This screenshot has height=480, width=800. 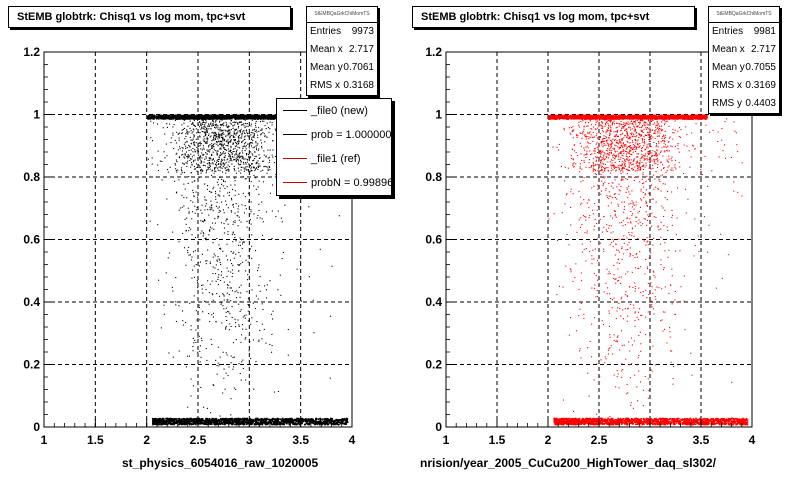 I want to click on legend-entry-file0: _file0 (new), so click(x=334, y=111).